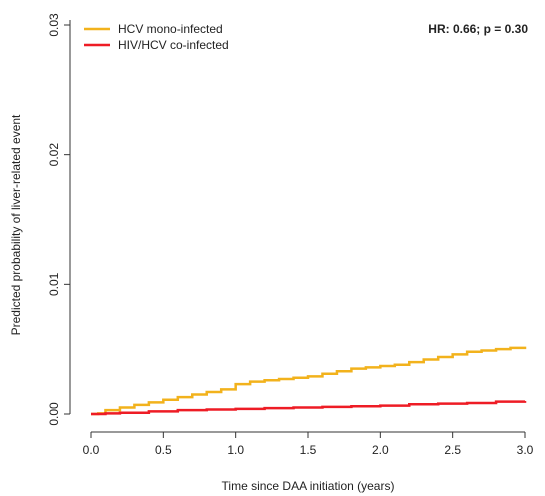 The width and height of the screenshot is (545, 496). Describe the element at coordinates (380, 450) in the screenshot. I see `x-tick-label: 2.0` at that location.